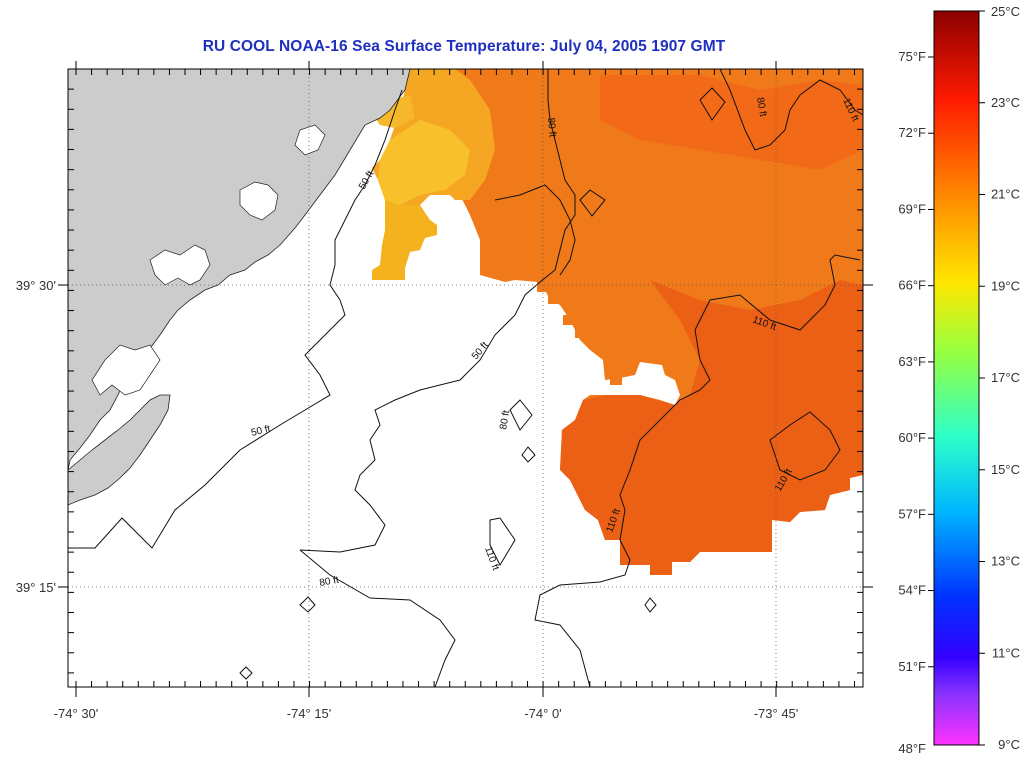 The width and height of the screenshot is (1024, 761). I want to click on x-tick-label: -74° 0', so click(542, 713).